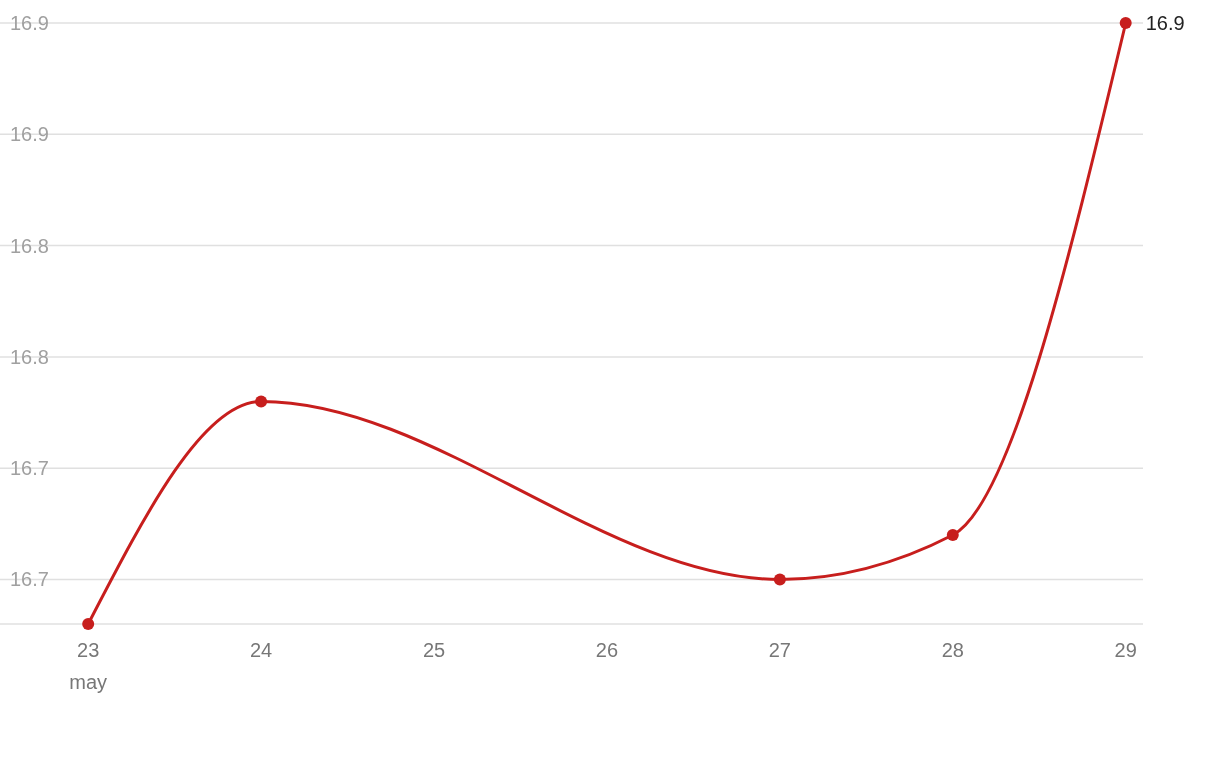 The width and height of the screenshot is (1220, 770). I want to click on x-tick-label: 29, so click(1125, 650).